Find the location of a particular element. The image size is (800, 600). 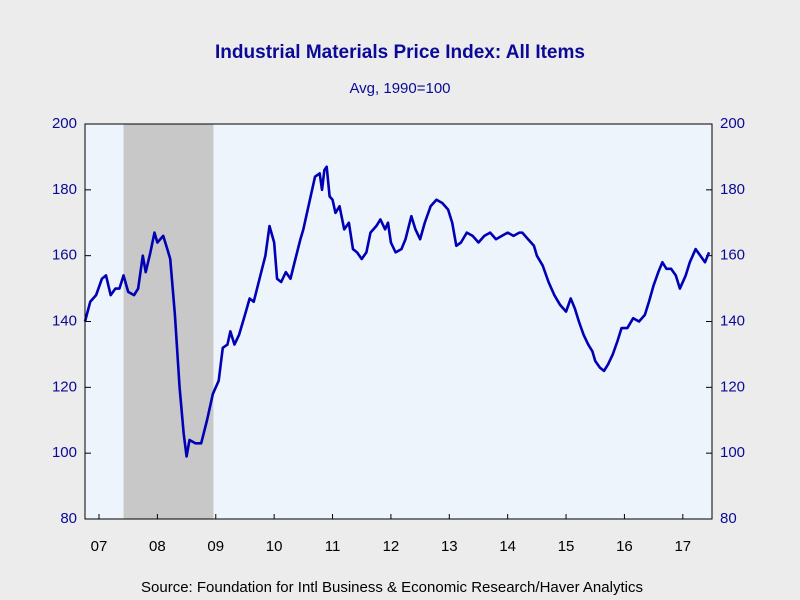

y2-tick-label: 80 is located at coordinates (728, 518).